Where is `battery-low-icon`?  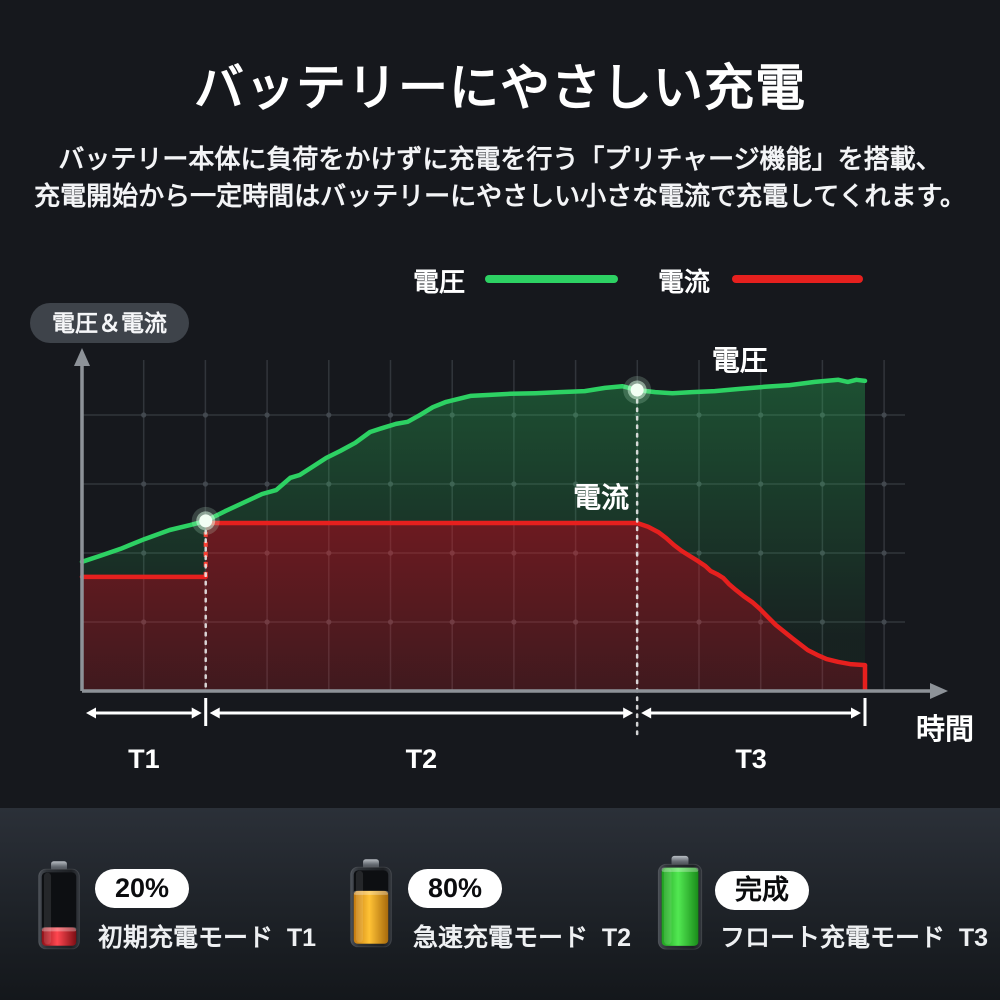 battery-low-icon is located at coordinates (59, 905).